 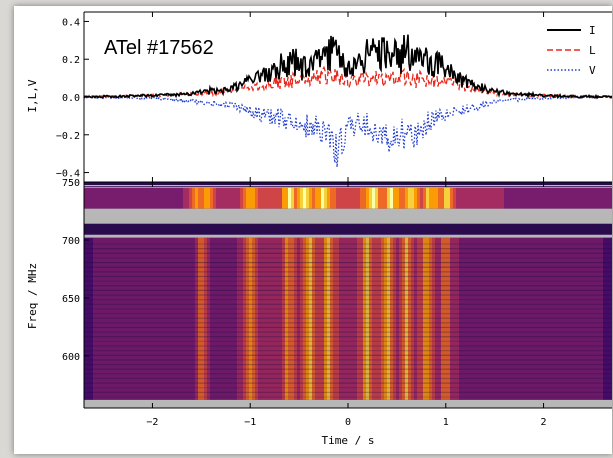 I want to click on polarization-y-label: I,L,V, so click(x=32, y=95).